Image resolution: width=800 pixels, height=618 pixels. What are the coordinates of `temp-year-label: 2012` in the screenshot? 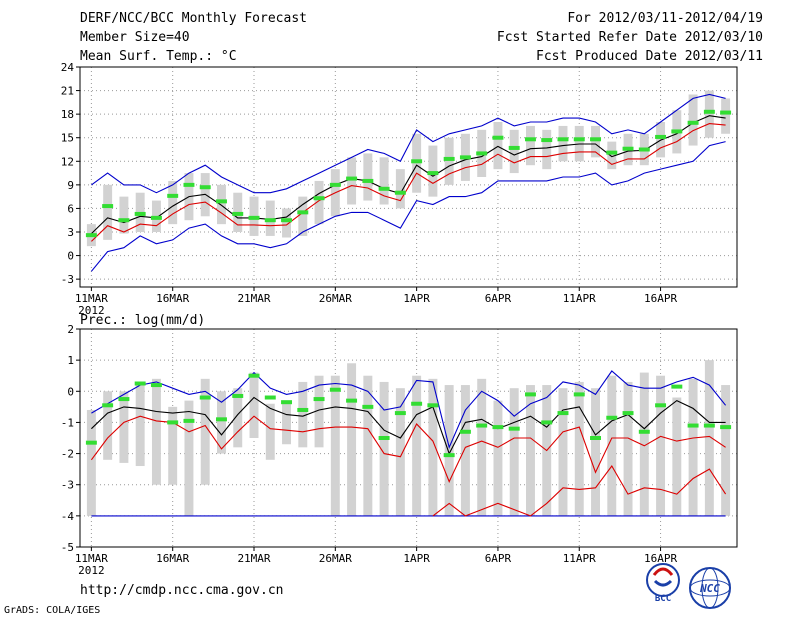 It's located at (91, 310).